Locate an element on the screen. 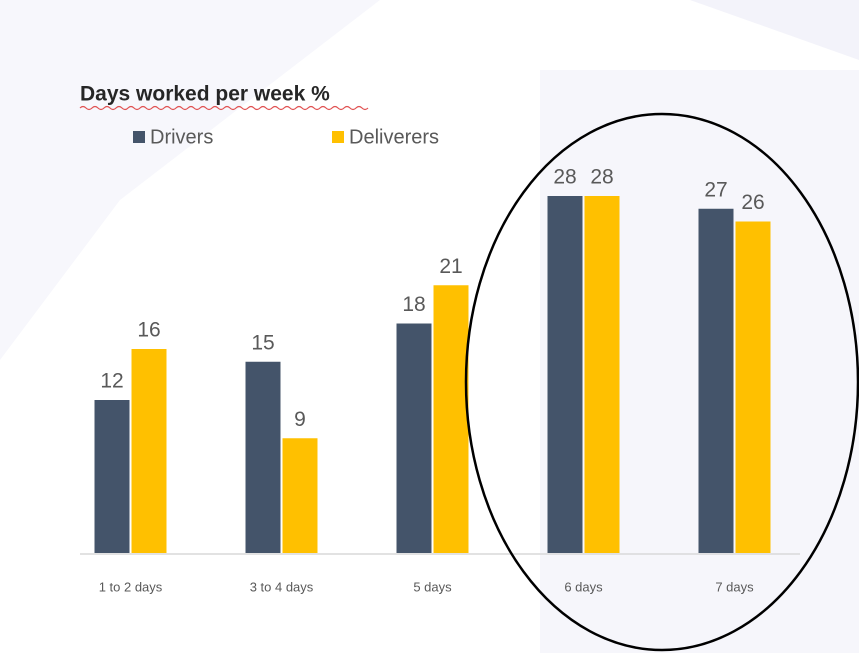 This screenshot has height=653, width=859. data-label: 15 is located at coordinates (262, 342).